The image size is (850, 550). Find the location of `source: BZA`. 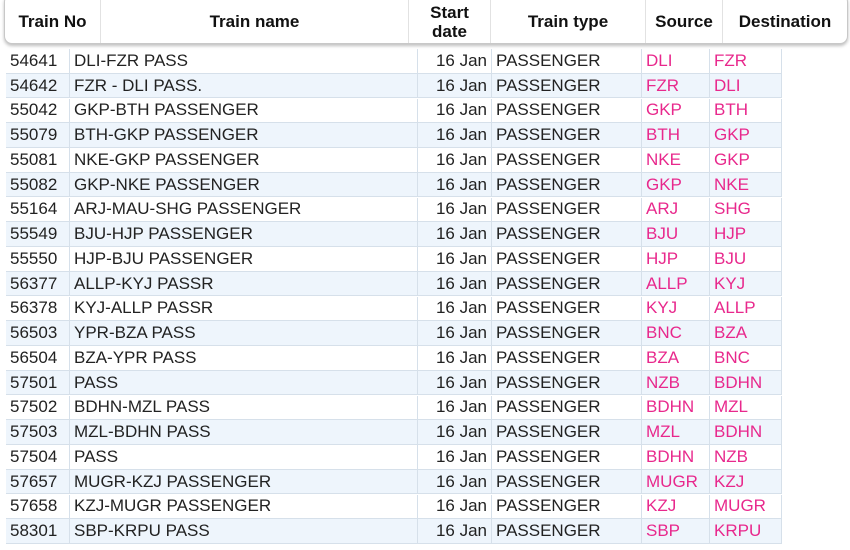

source: BZA is located at coordinates (676, 358).